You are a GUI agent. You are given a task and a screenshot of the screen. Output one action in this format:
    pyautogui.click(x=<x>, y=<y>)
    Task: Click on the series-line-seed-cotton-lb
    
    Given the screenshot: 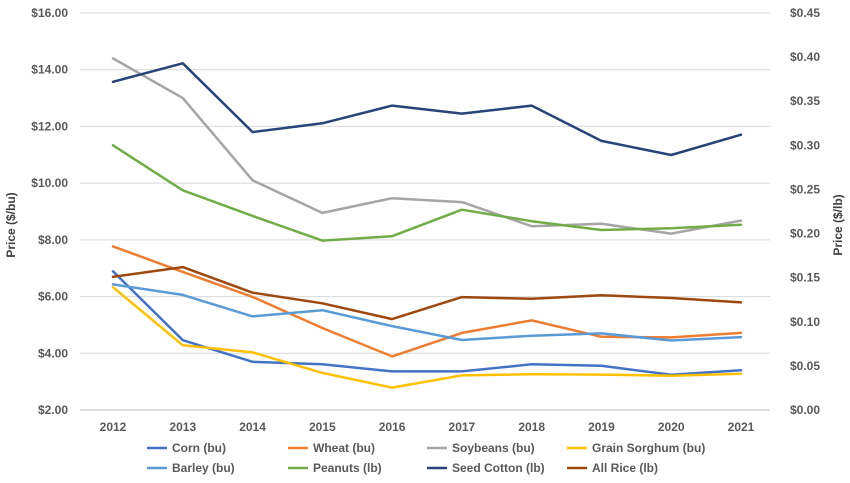 What is the action you would take?
    pyautogui.click(x=427, y=109)
    